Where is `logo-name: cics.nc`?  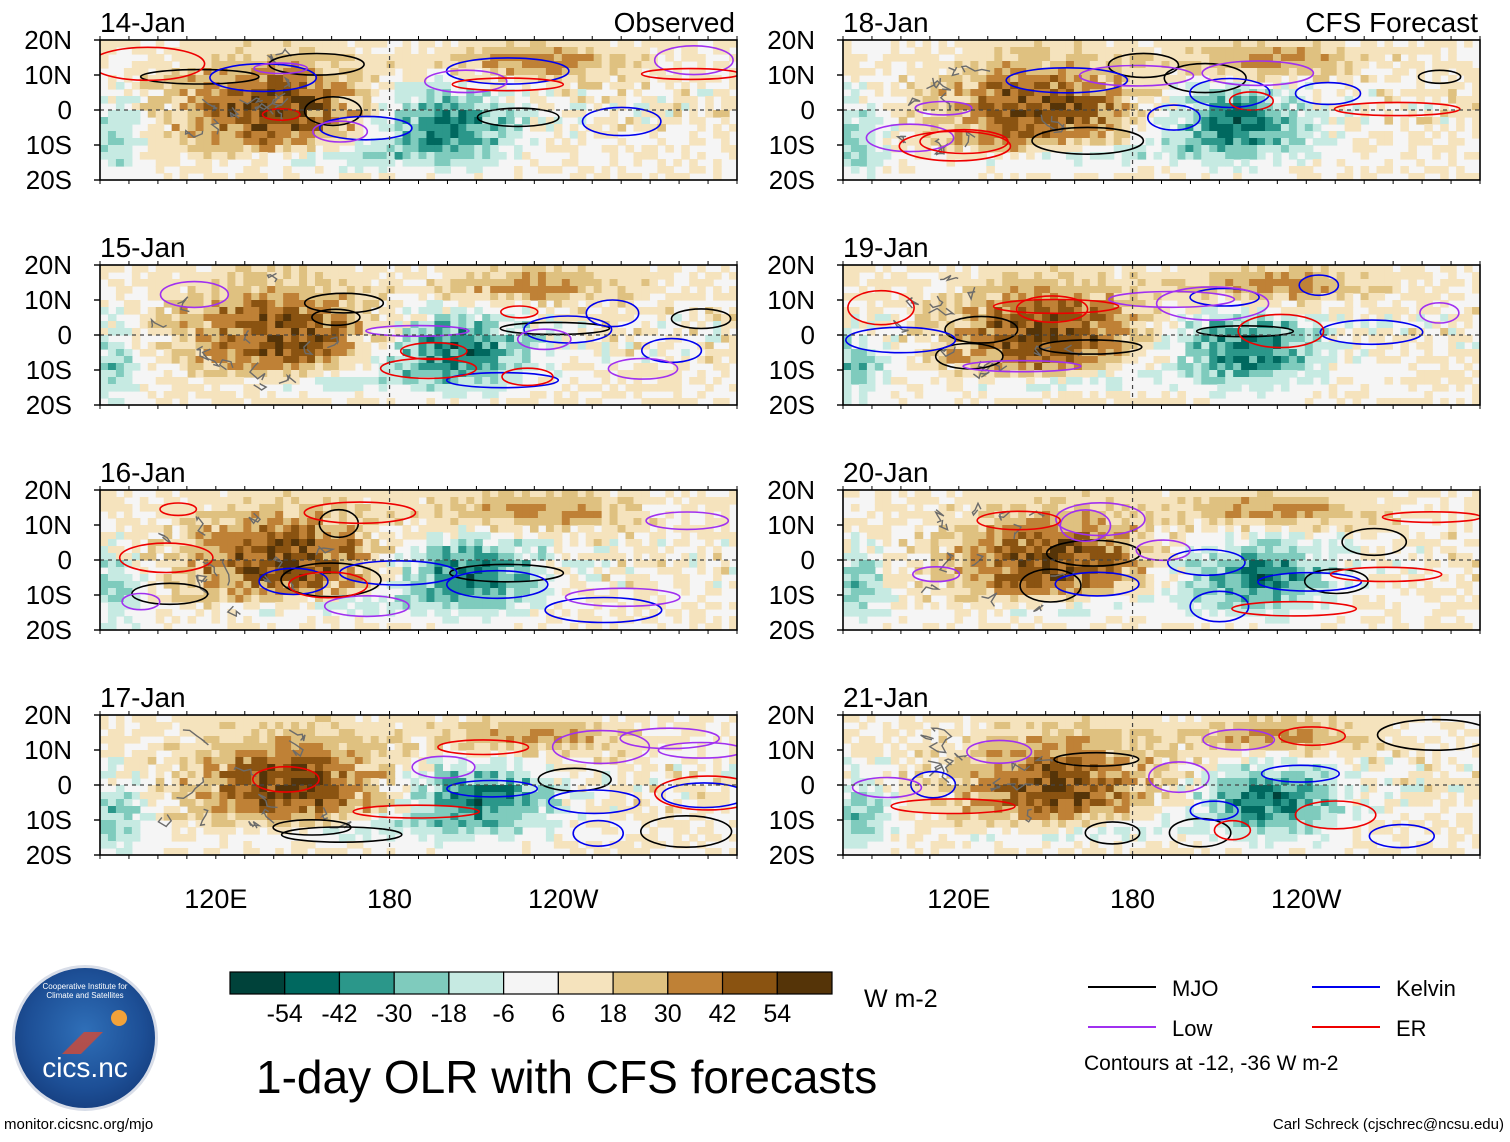
logo-name: cics.nc is located at coordinates (85, 1067).